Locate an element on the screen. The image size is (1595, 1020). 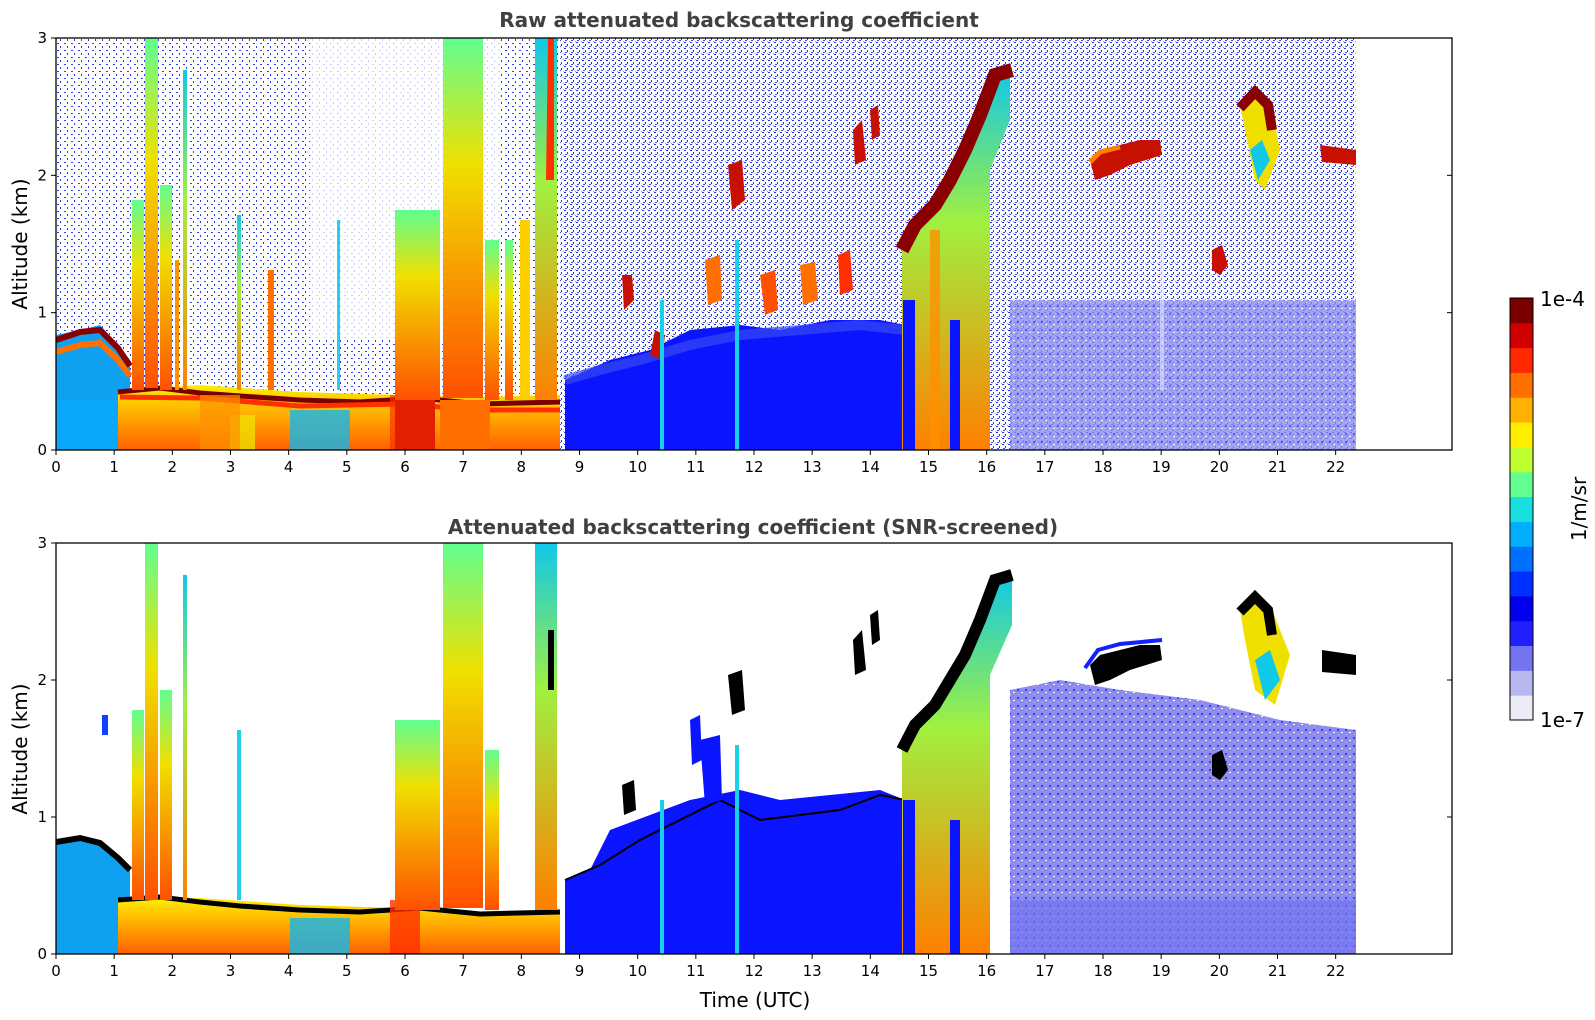
morning-bl-screened is located at coordinates (93, 897).